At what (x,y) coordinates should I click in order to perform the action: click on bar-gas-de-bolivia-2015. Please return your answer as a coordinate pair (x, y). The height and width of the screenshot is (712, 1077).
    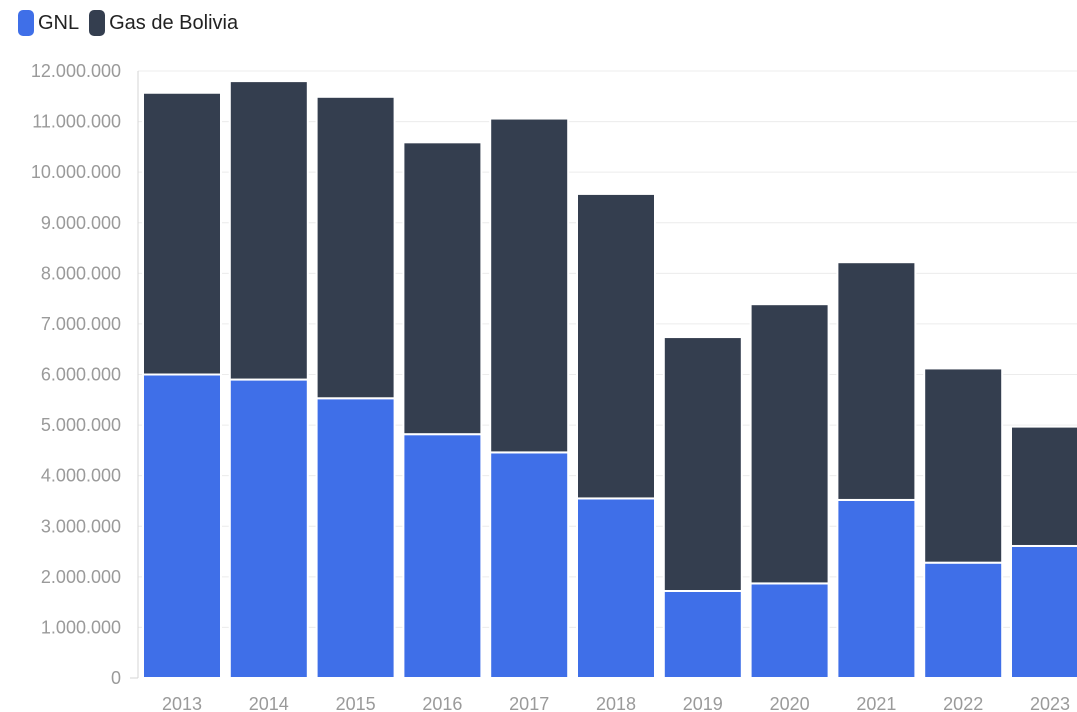
    Looking at the image, I should click on (355, 247).